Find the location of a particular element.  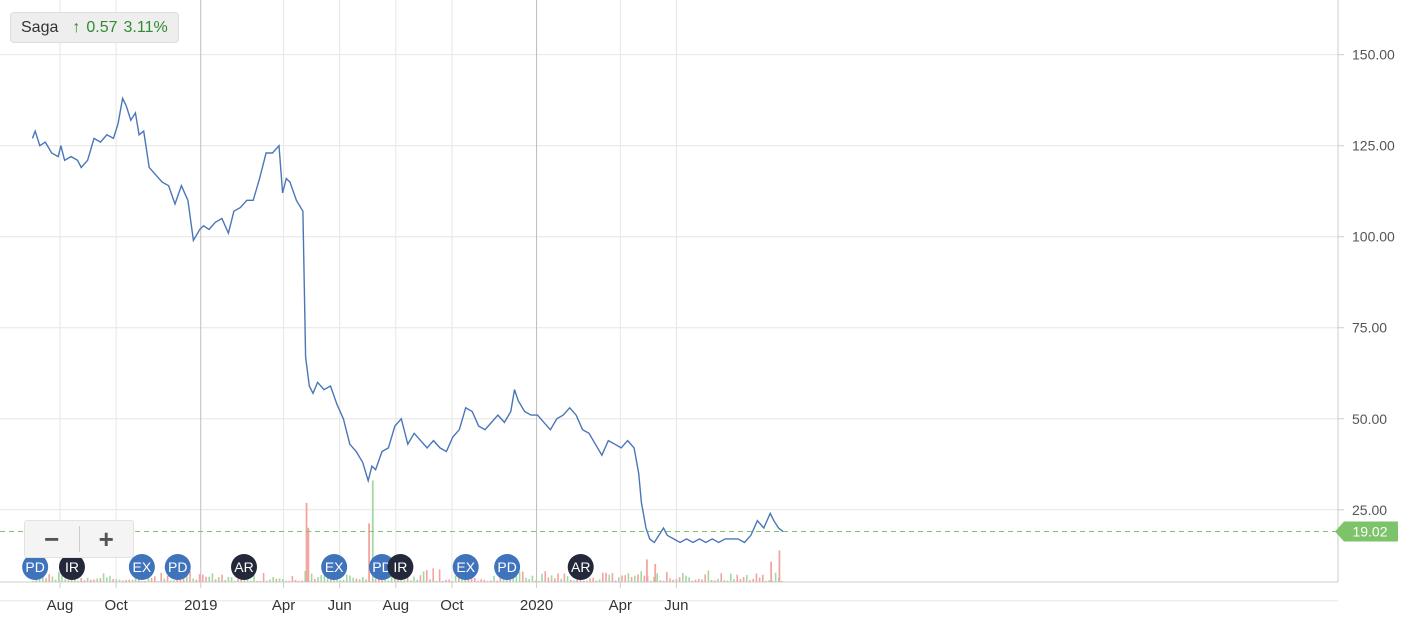

volume-bars is located at coordinates (407, 531).